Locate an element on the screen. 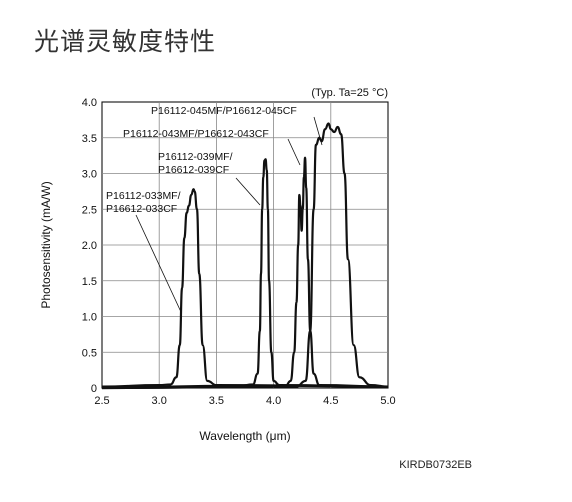  series-label-3: P16112-043MF/P16612-043CF is located at coordinates (196, 134).